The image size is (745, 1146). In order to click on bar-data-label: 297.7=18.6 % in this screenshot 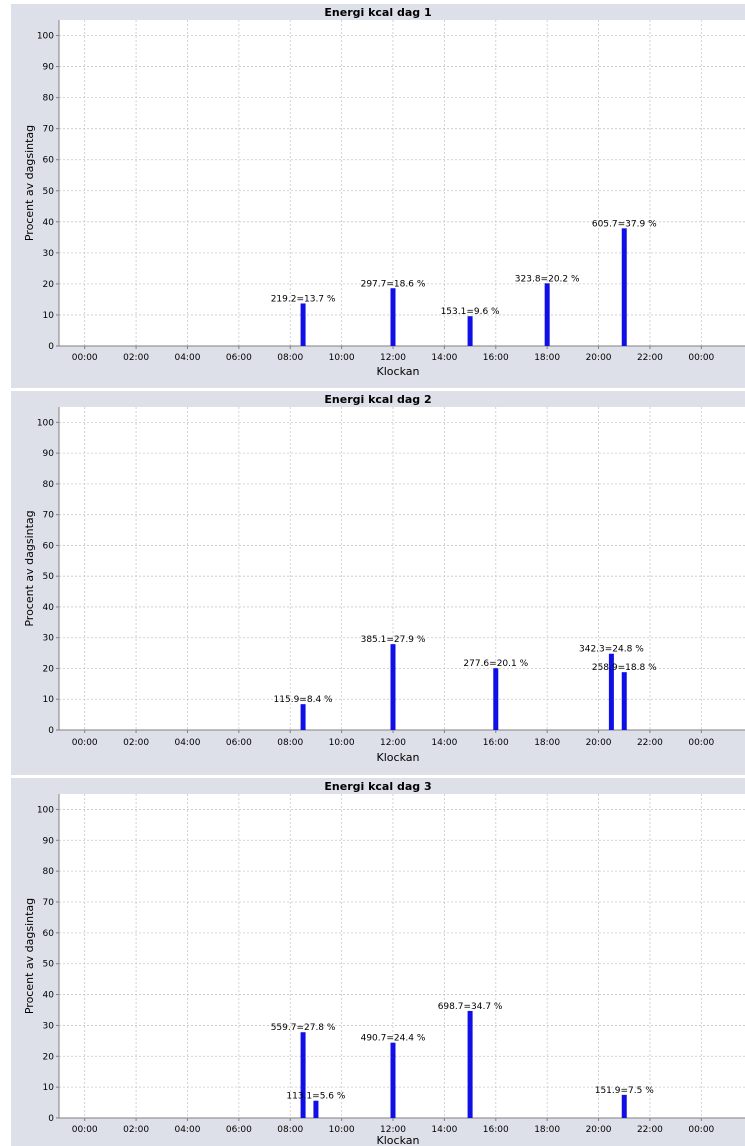, I will do `click(393, 284)`.